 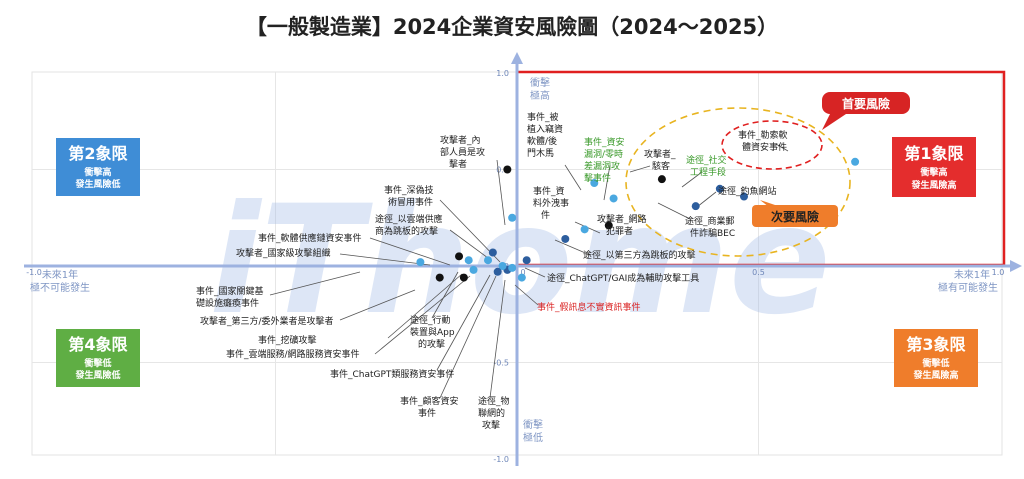 I want to click on quadrant-1-line-1: 衝擊高, so click(x=933, y=172).